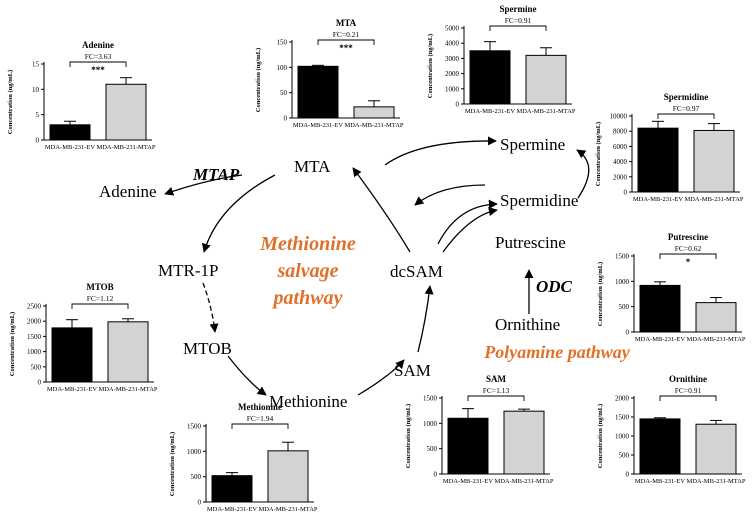  I want to click on y-tick-label: 2500, so click(34, 307).